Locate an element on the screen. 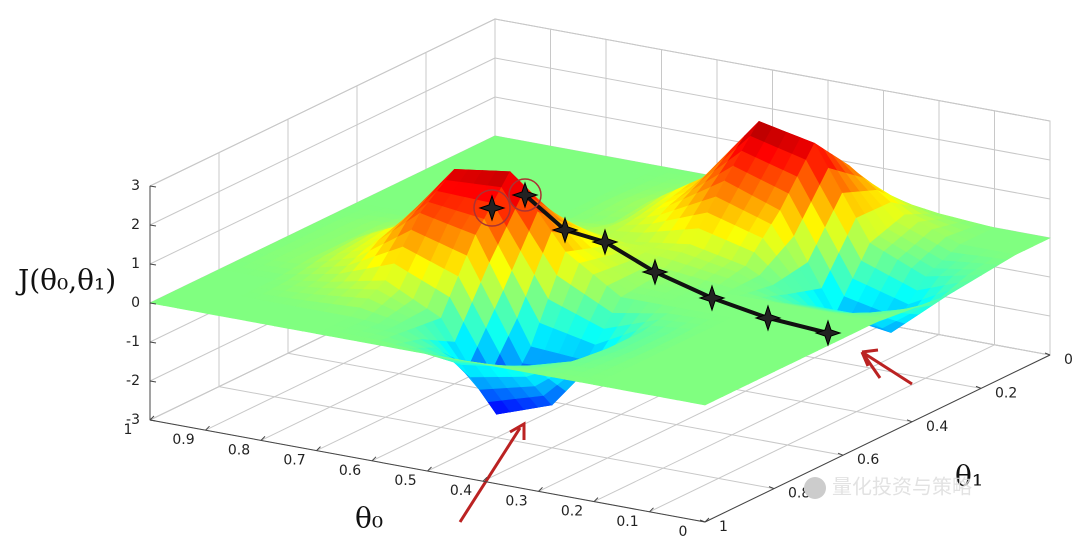 The width and height of the screenshot is (1080, 559). y-tick-label: 1 is located at coordinates (723, 527).